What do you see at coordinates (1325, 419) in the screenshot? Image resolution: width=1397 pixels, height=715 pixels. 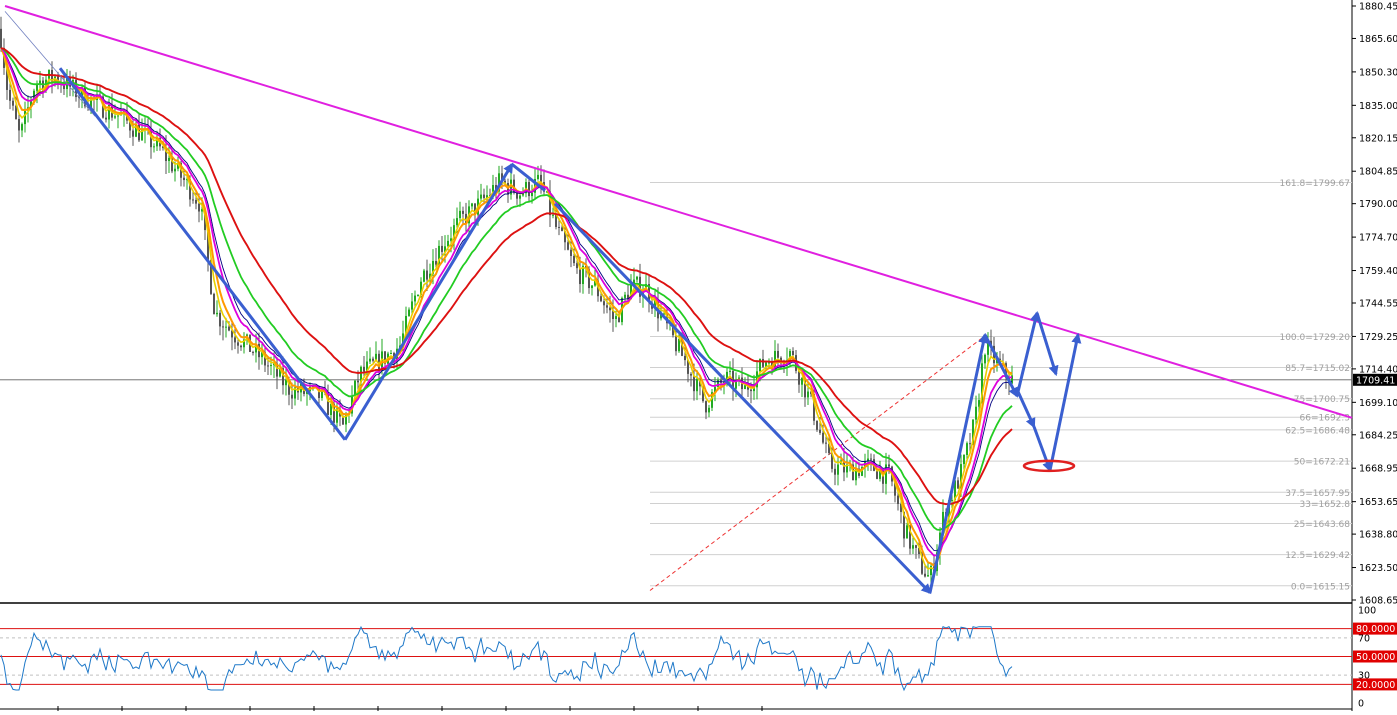 I see `fib-level-label: 66=1692.3` at bounding box center [1325, 419].